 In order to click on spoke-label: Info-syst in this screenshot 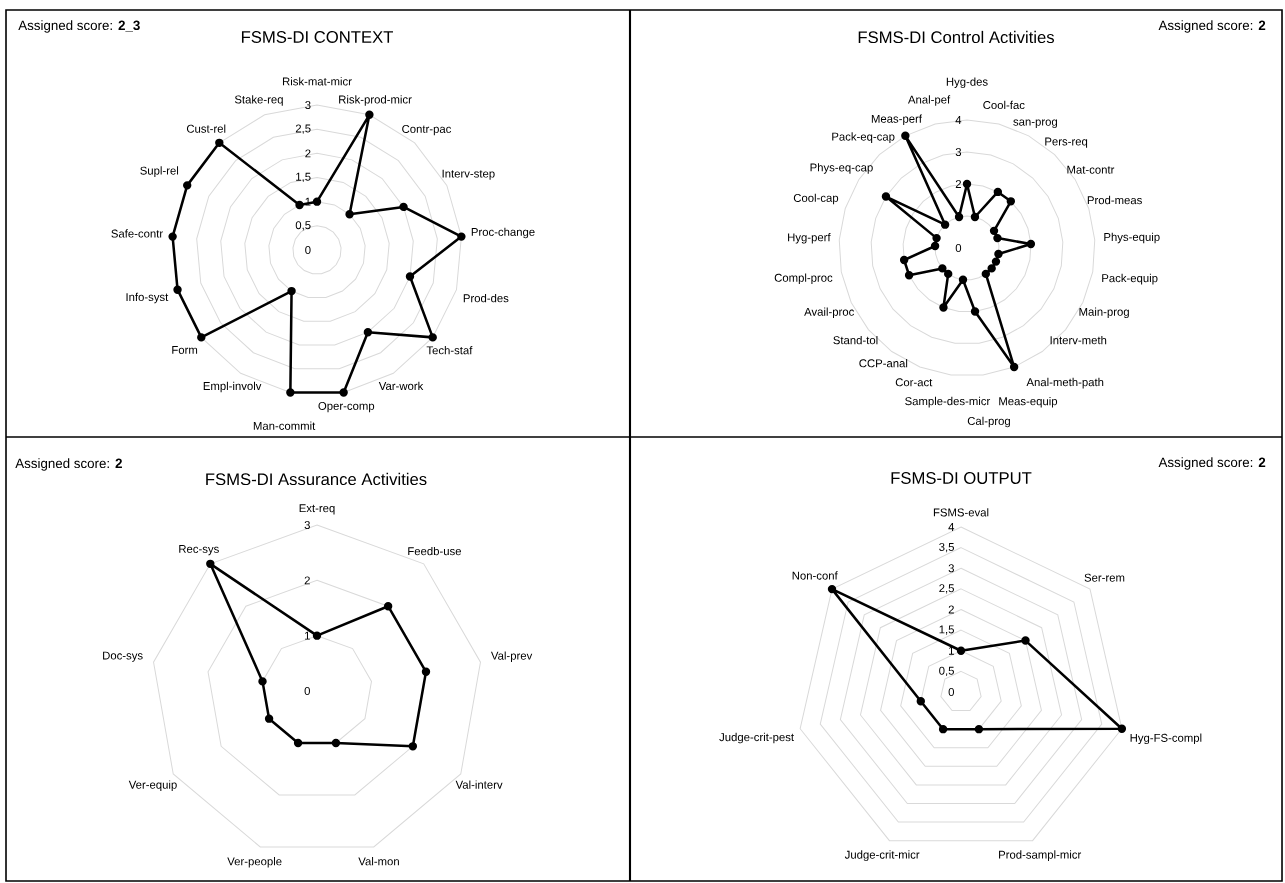, I will do `click(147, 298)`.